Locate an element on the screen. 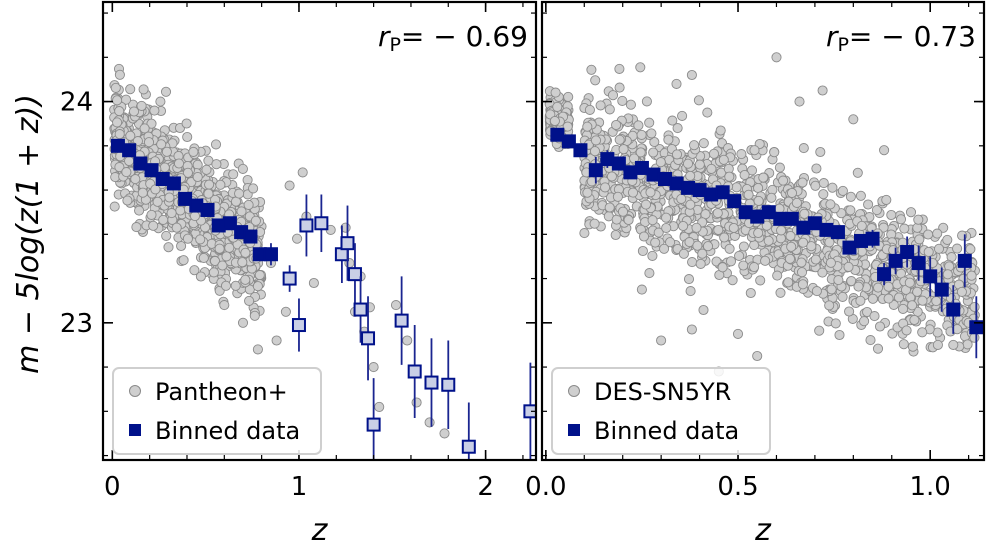 This screenshot has height=543, width=987. legend-binned-marker is located at coordinates (135, 430).